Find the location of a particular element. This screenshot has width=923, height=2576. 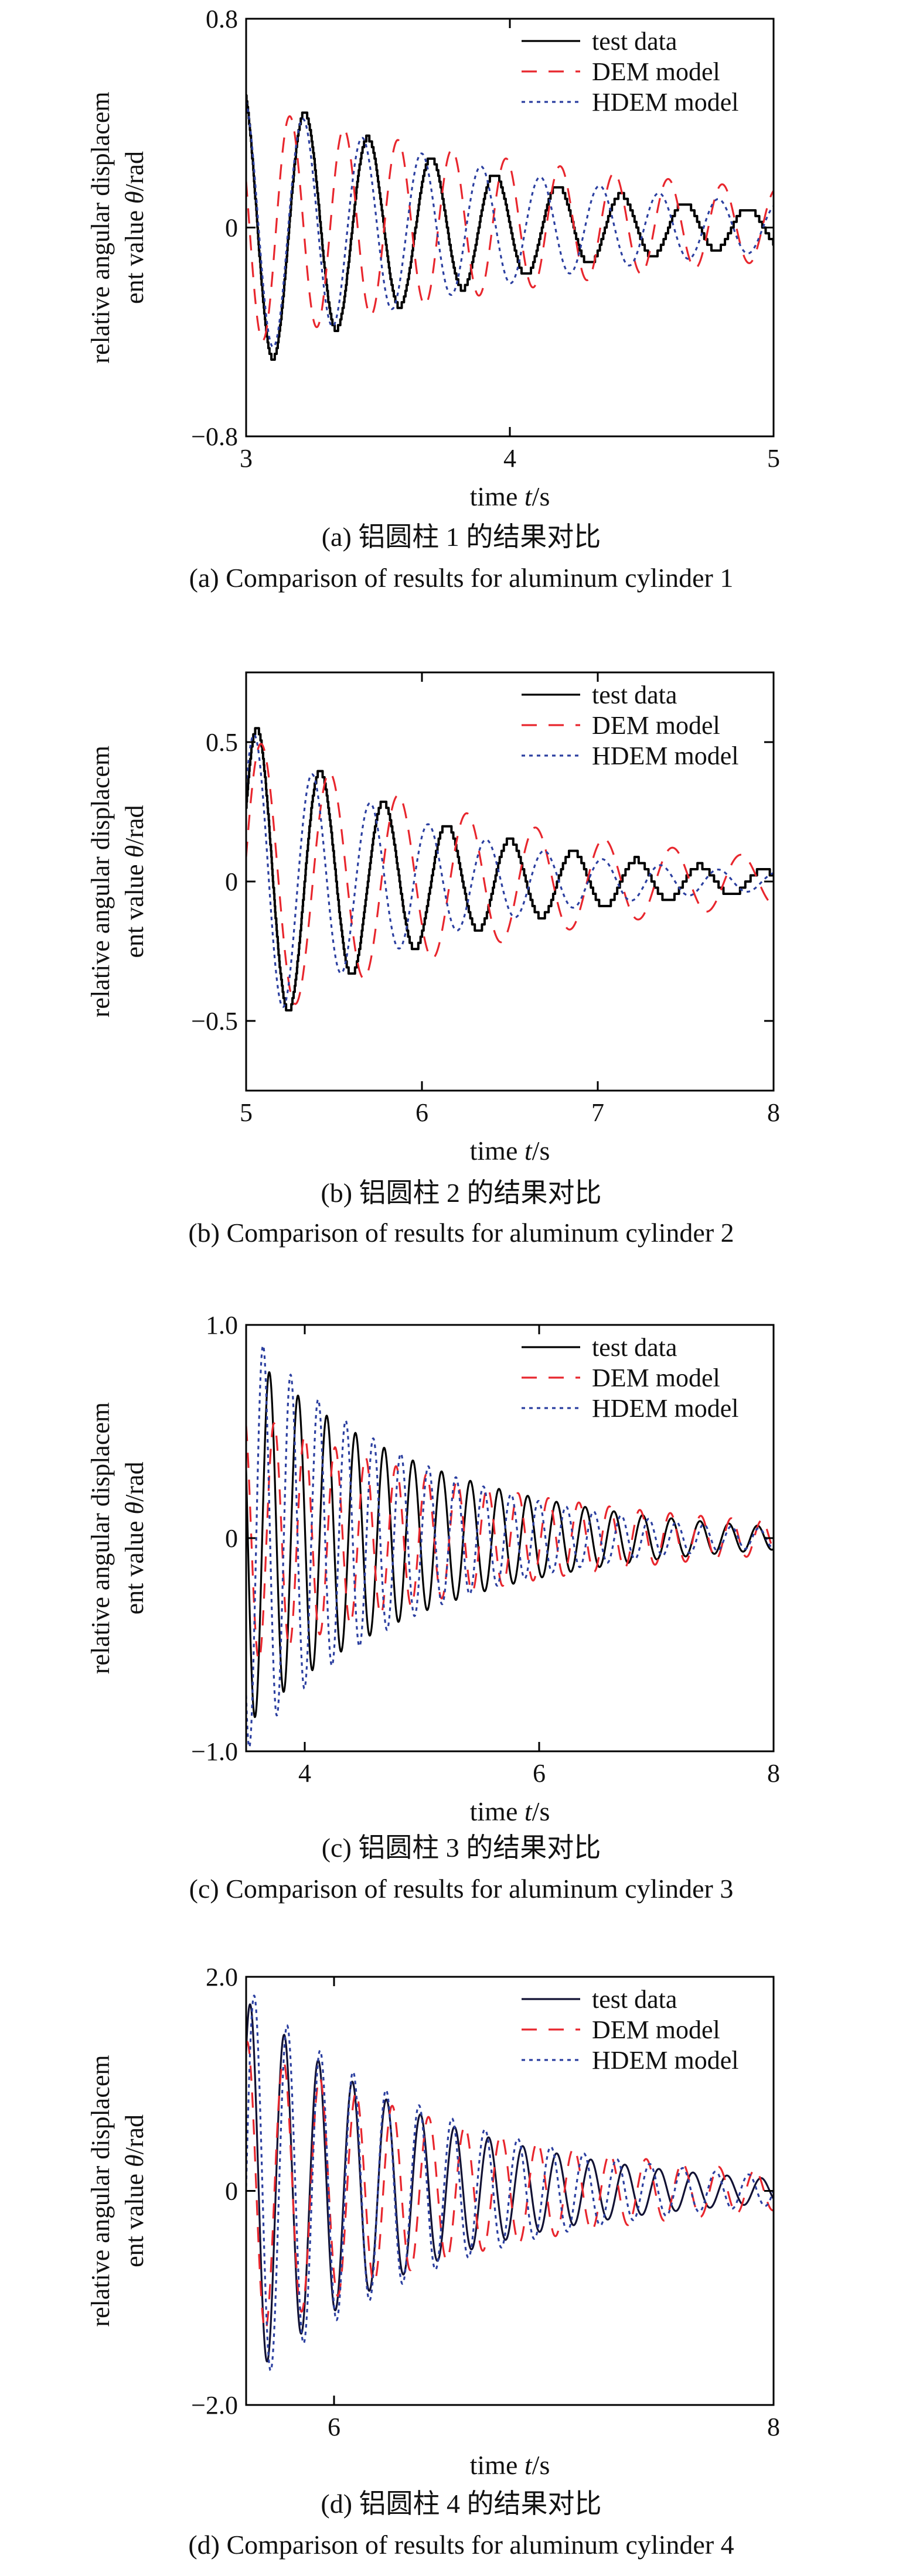

x-tick-label: 3 is located at coordinates (246, 458).